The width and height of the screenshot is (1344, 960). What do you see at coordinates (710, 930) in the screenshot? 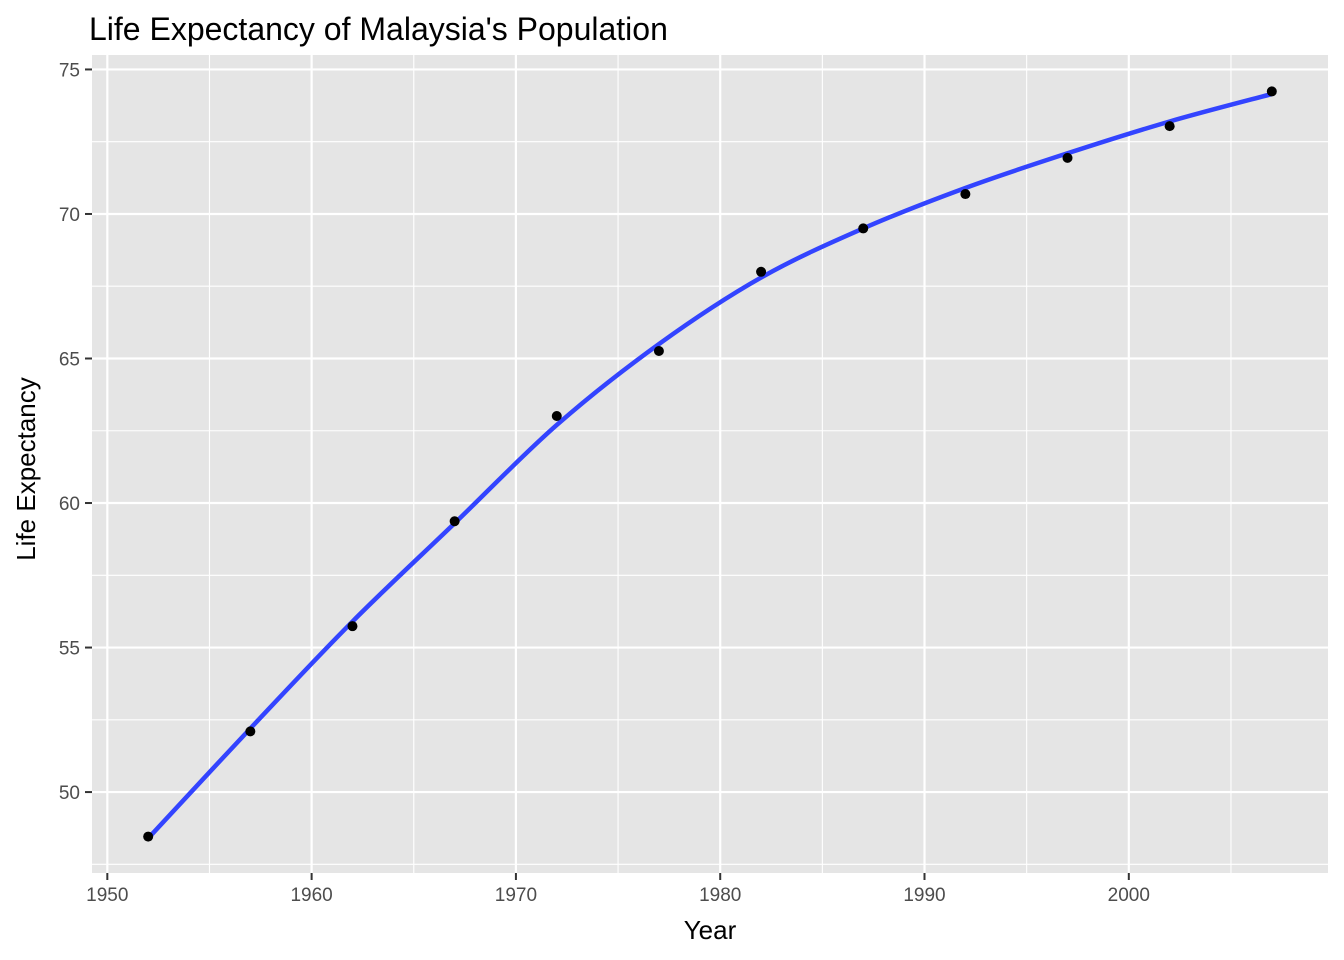
I see `x-axis-title: Year` at bounding box center [710, 930].